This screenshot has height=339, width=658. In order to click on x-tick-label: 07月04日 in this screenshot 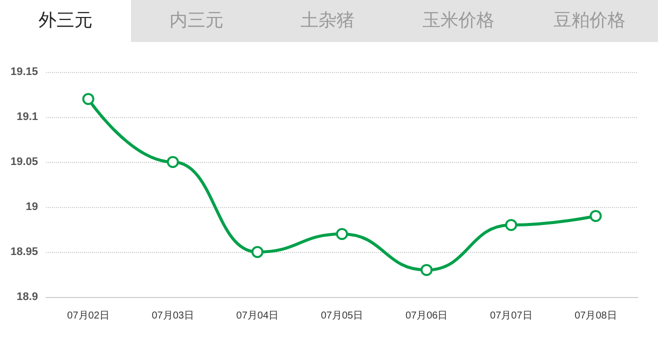, I will do `click(257, 316)`.